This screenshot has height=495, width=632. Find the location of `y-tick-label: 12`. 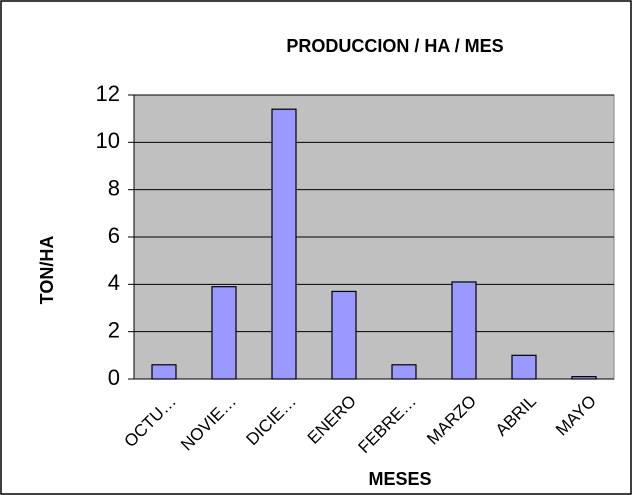

y-tick-label: 12 is located at coordinates (108, 93).